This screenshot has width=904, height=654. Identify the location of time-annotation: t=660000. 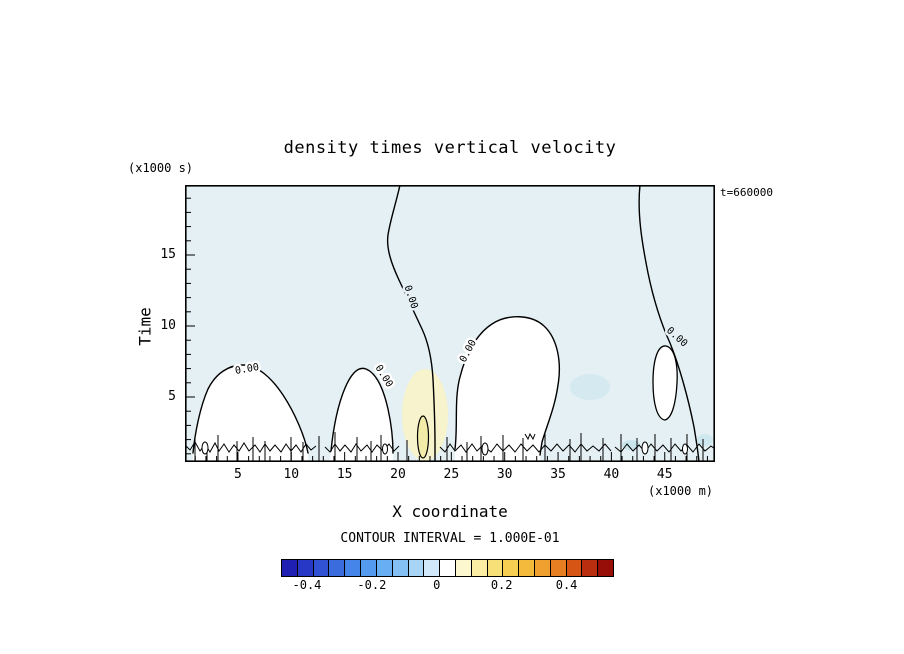
(746, 192).